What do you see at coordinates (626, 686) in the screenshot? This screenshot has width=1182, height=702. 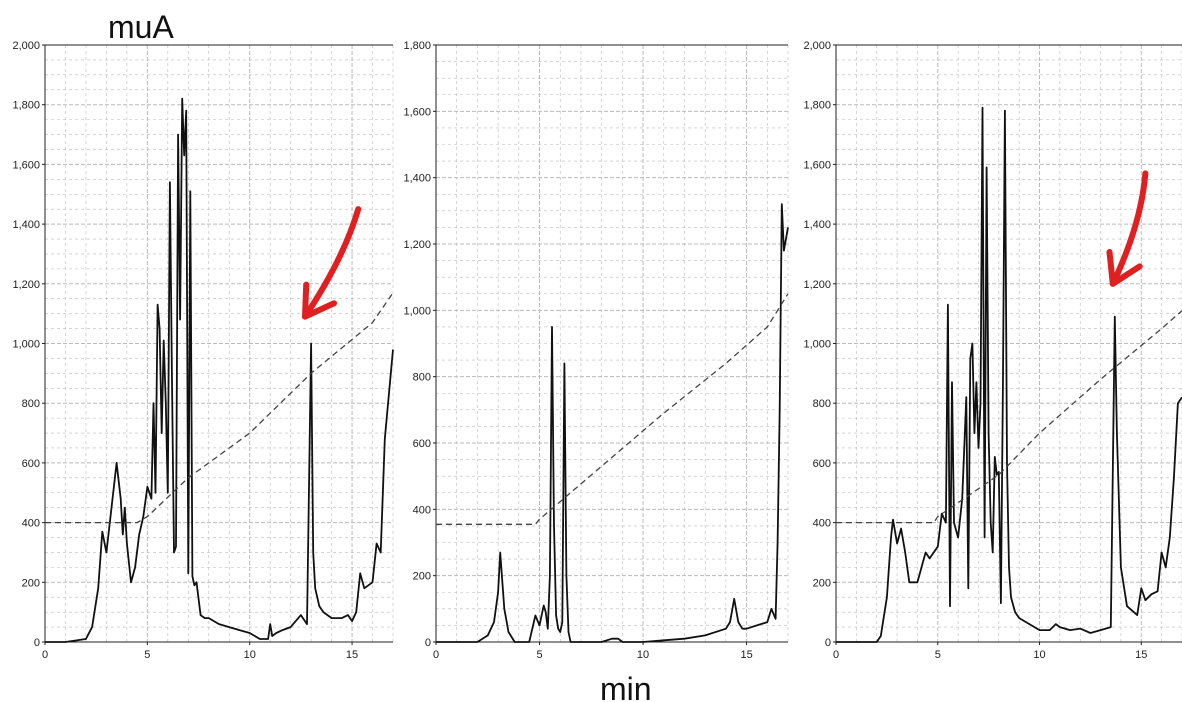 I see `x-unit-label: min` at bounding box center [626, 686].